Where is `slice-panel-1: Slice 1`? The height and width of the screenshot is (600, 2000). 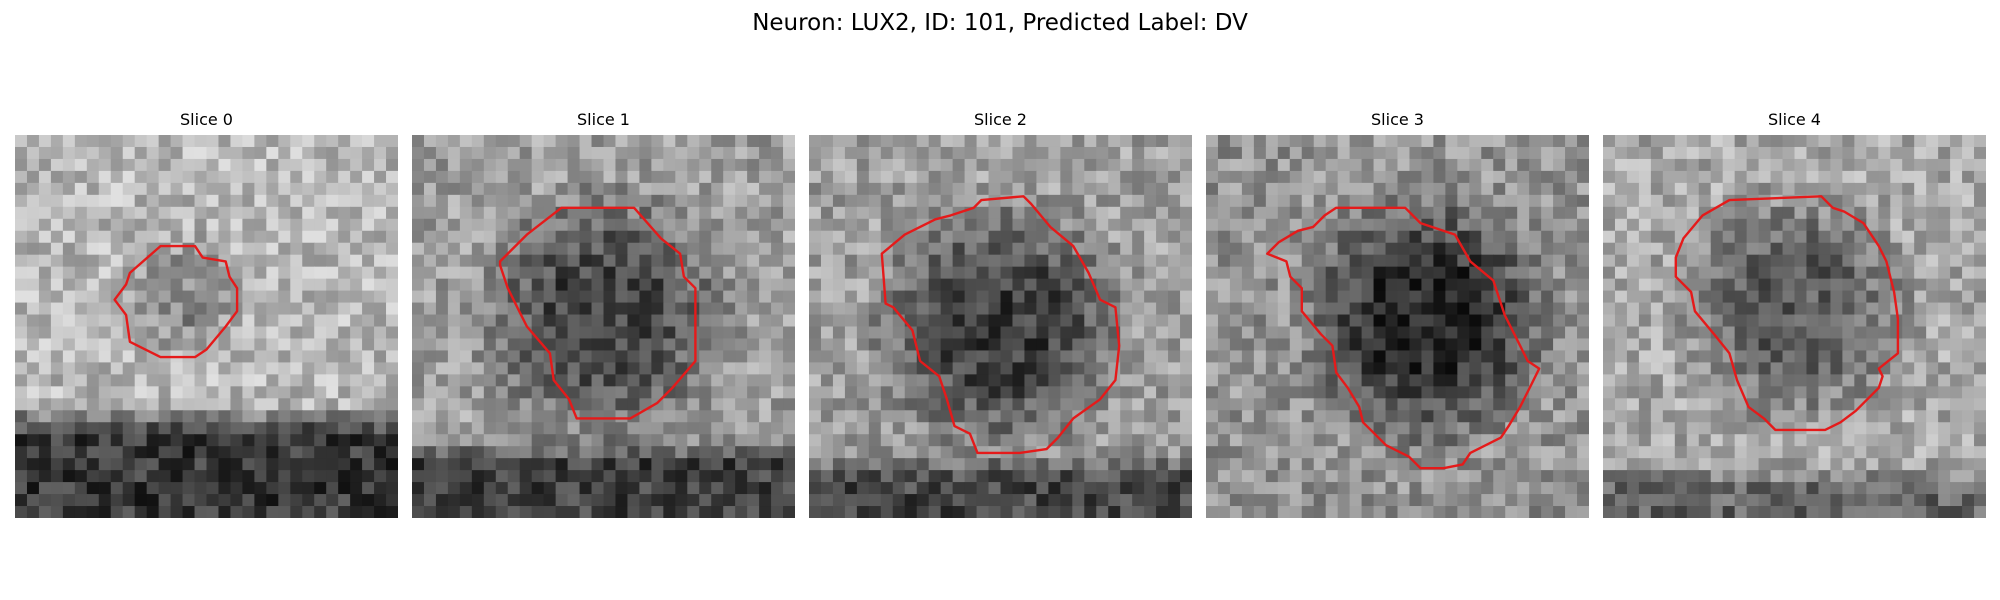
slice-panel-1: Slice 1 is located at coordinates (603, 316).